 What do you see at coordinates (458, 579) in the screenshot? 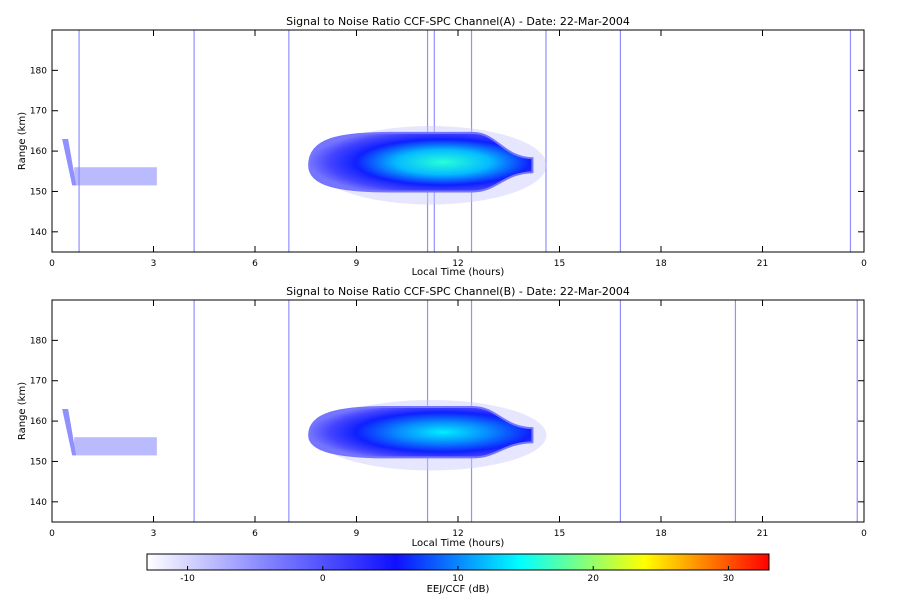
I see `colorbar-tick-label: 10` at bounding box center [458, 579].